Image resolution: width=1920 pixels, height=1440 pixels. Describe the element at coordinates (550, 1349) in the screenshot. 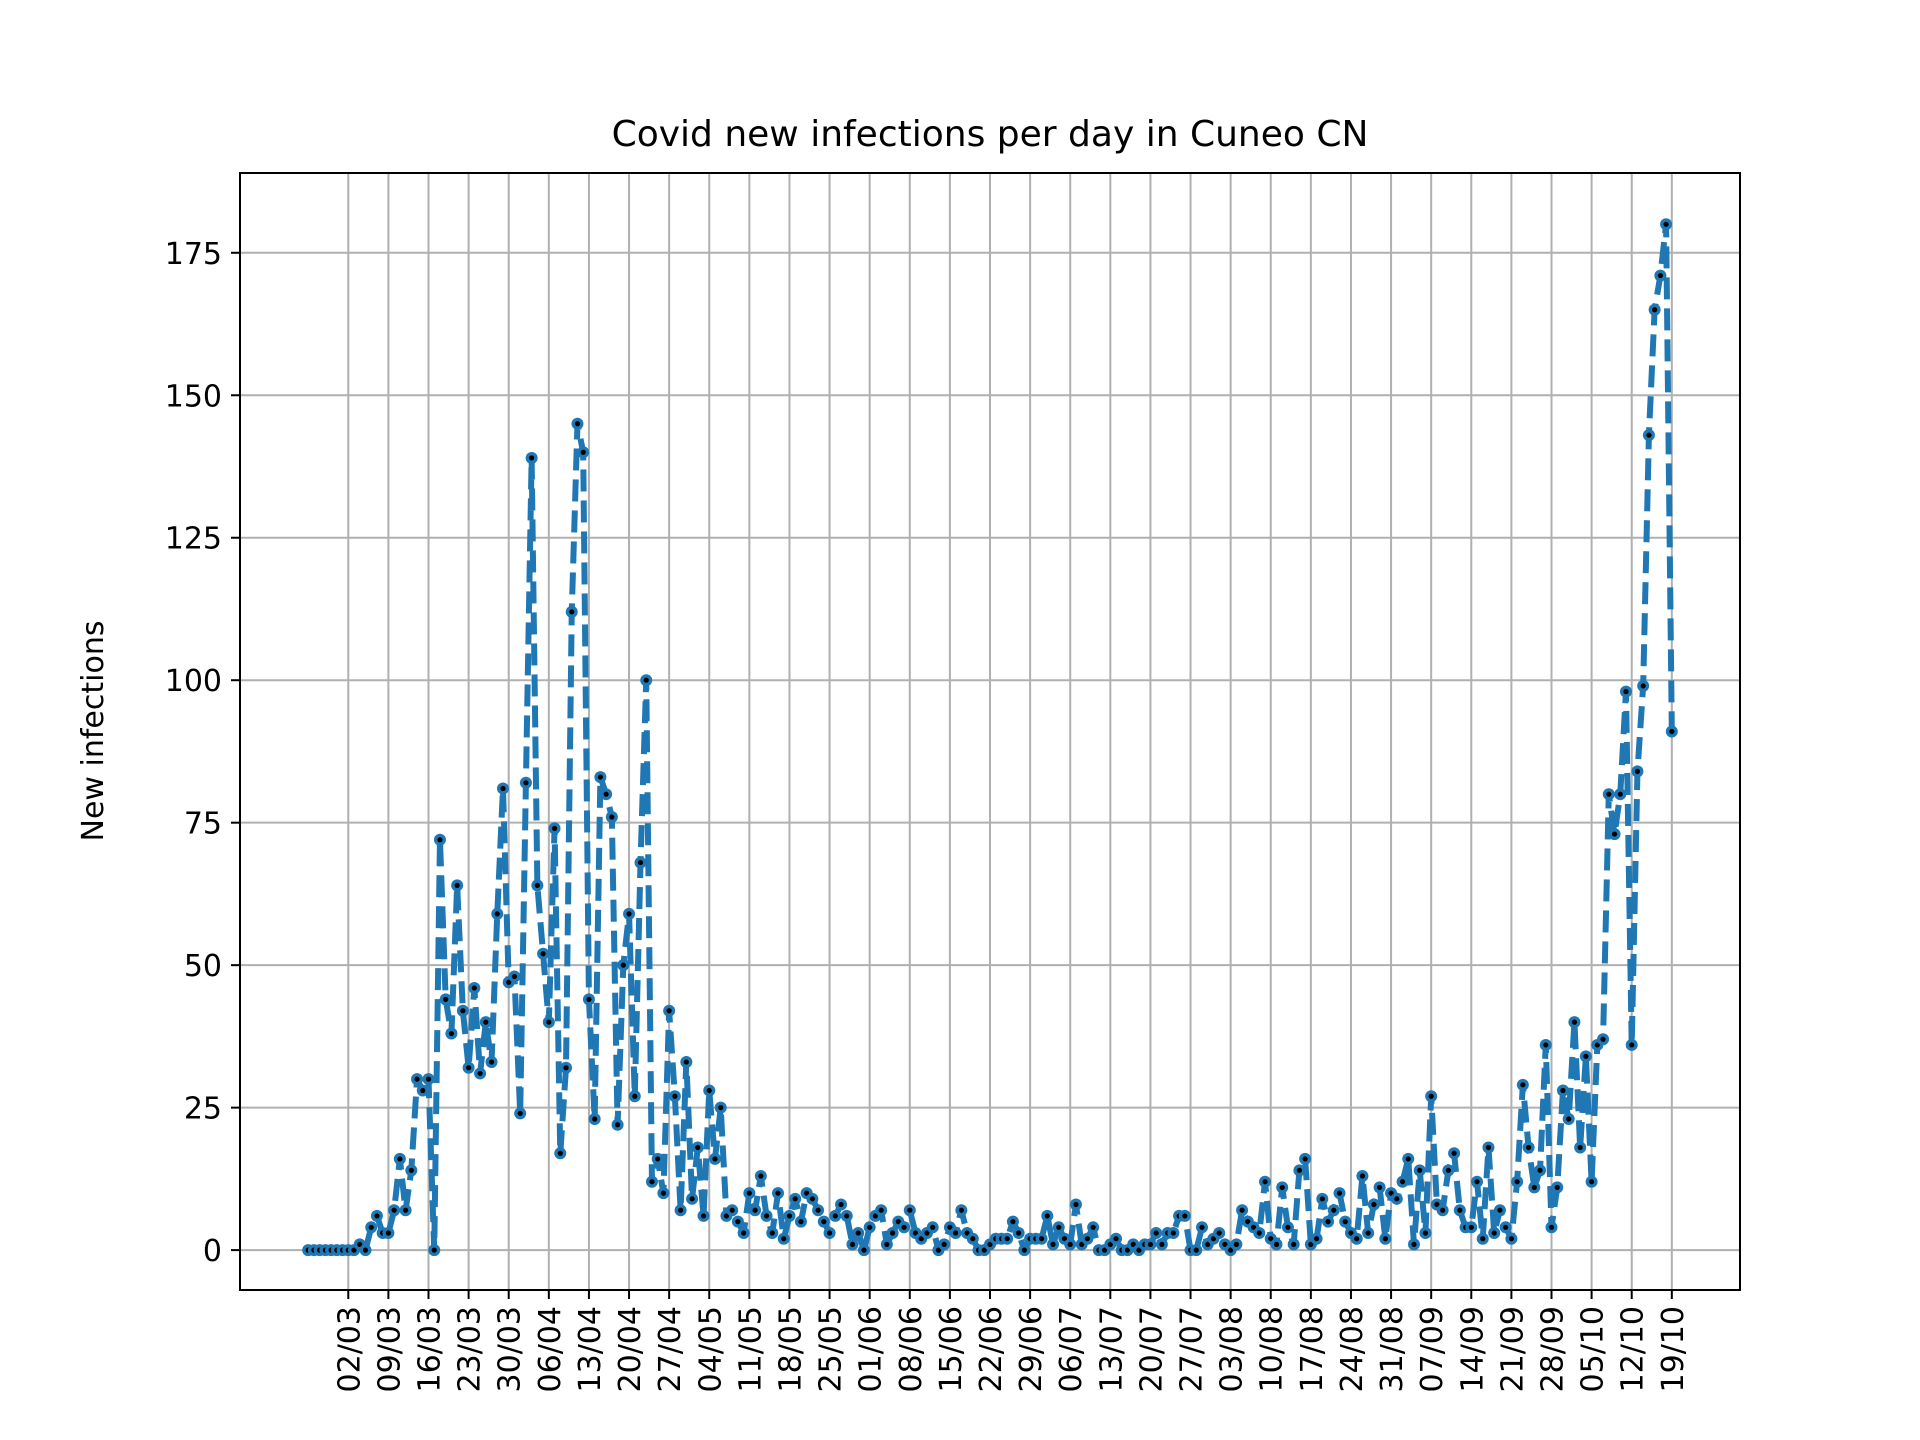

I see `x-tick-label: 06/04` at that location.